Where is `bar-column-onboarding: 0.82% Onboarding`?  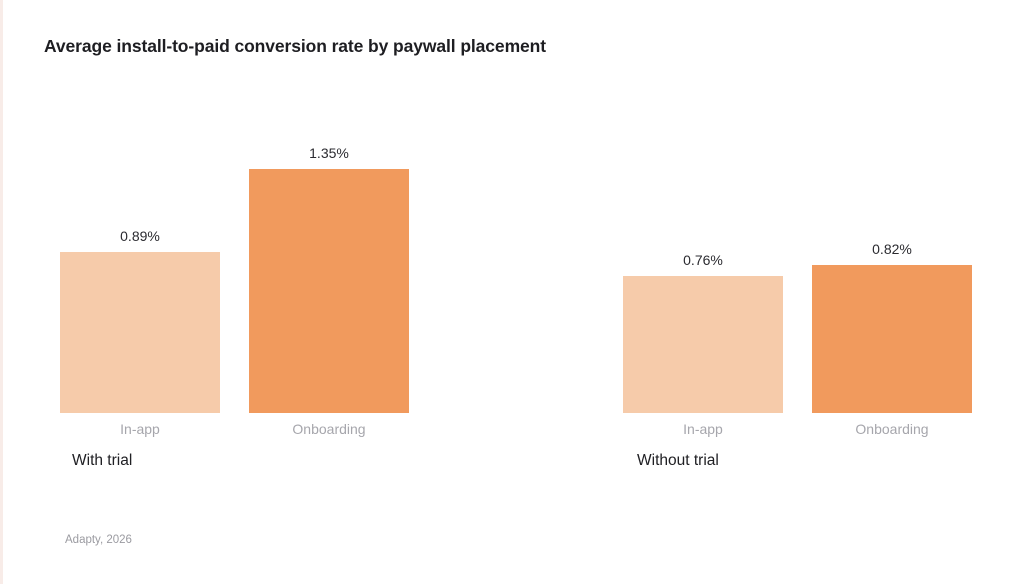 bar-column-onboarding: 0.82% Onboarding is located at coordinates (892, 339).